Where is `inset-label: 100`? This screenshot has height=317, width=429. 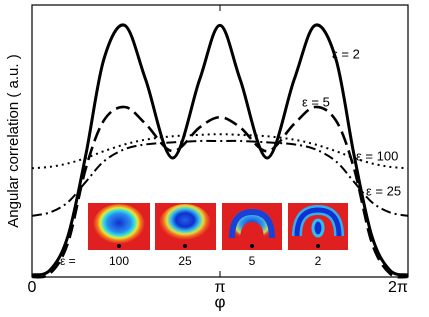
inset-label: 100 is located at coordinates (119, 261).